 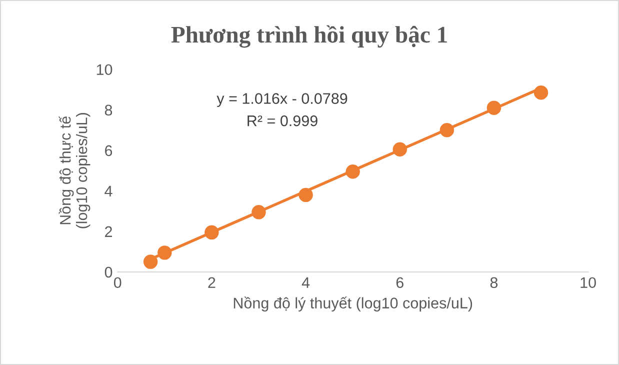 What do you see at coordinates (108, 150) in the screenshot?
I see `y-tick-label: 6` at bounding box center [108, 150].